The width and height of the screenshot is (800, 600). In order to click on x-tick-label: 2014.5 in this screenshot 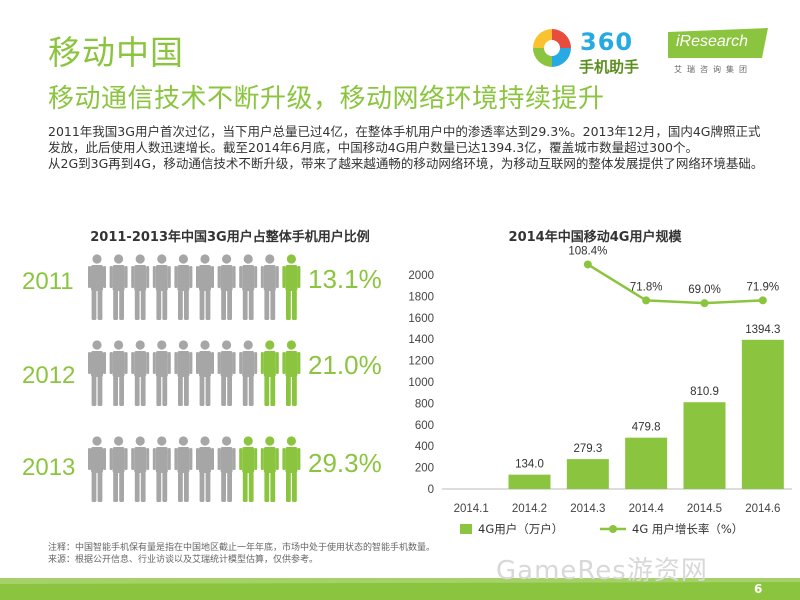, I will do `click(704, 509)`.